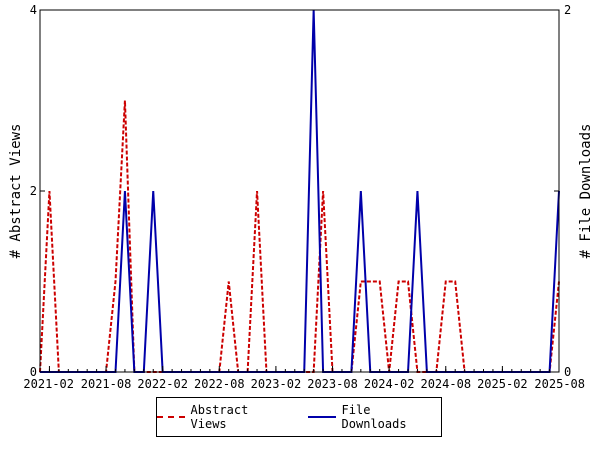 The height and width of the screenshot is (450, 600). What do you see at coordinates (33, 372) in the screenshot?
I see `y-tick-label: 0` at bounding box center [33, 372].